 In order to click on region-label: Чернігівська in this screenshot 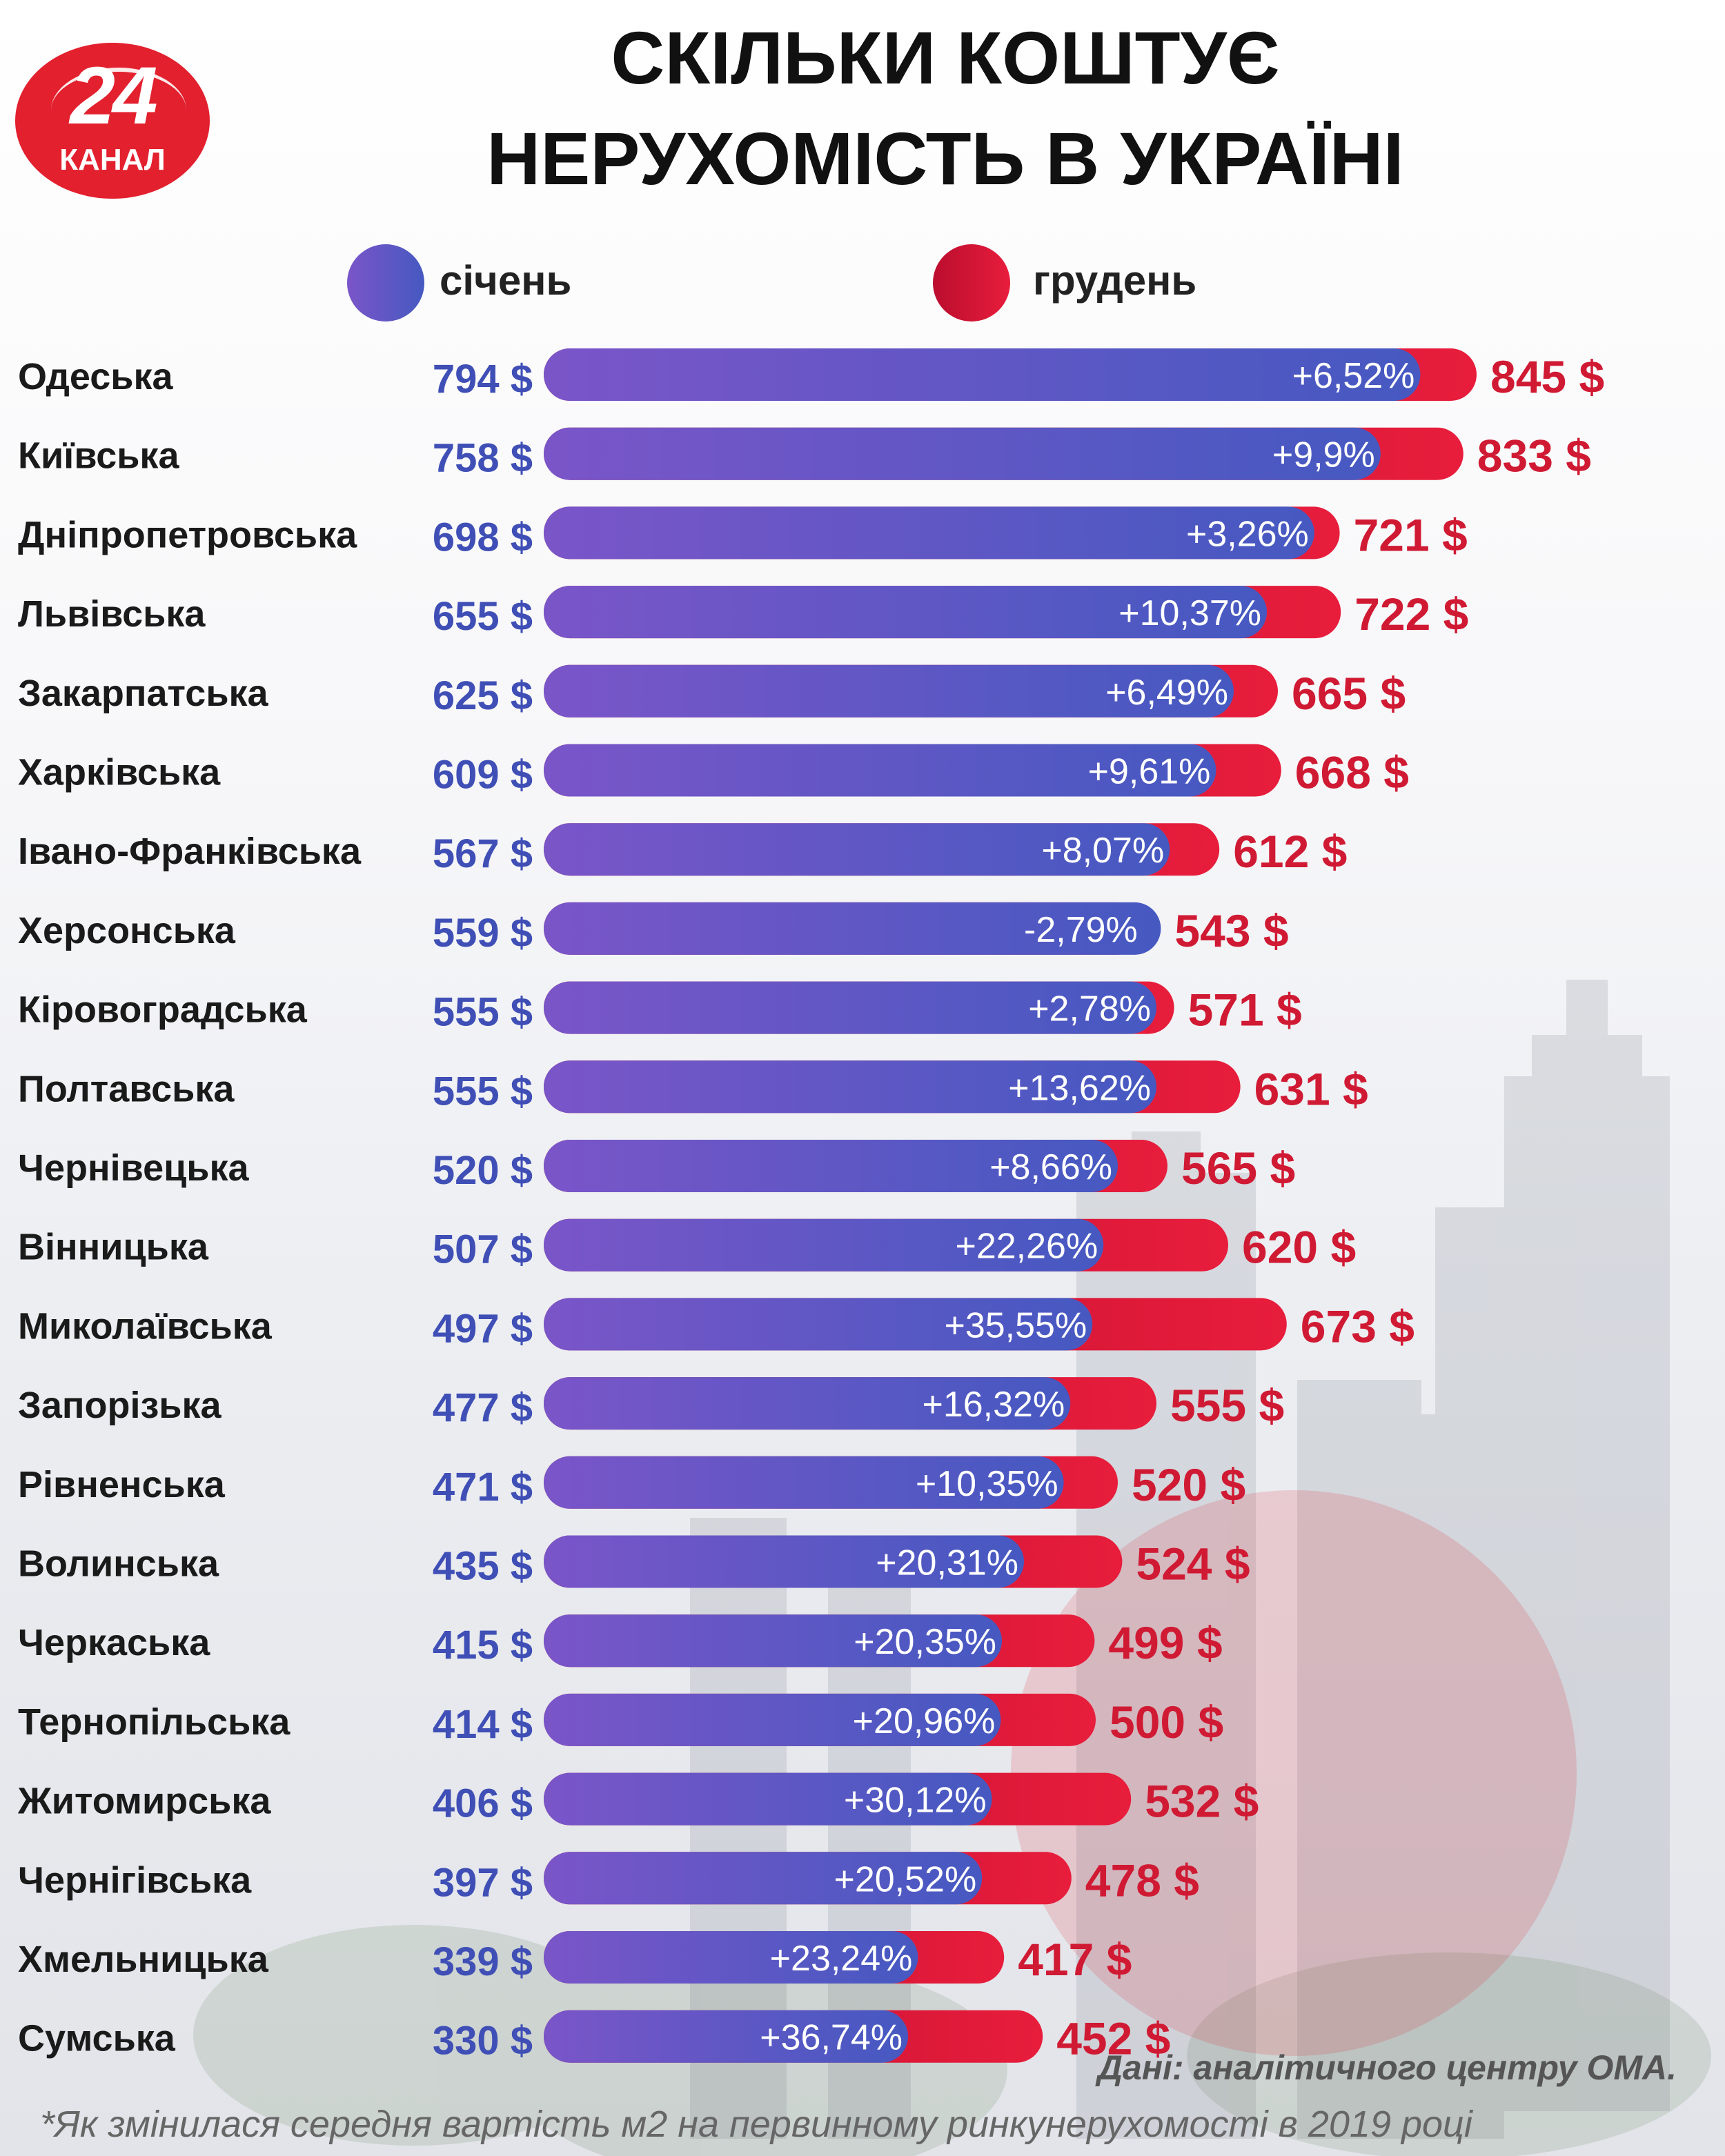, I will do `click(135, 1880)`.